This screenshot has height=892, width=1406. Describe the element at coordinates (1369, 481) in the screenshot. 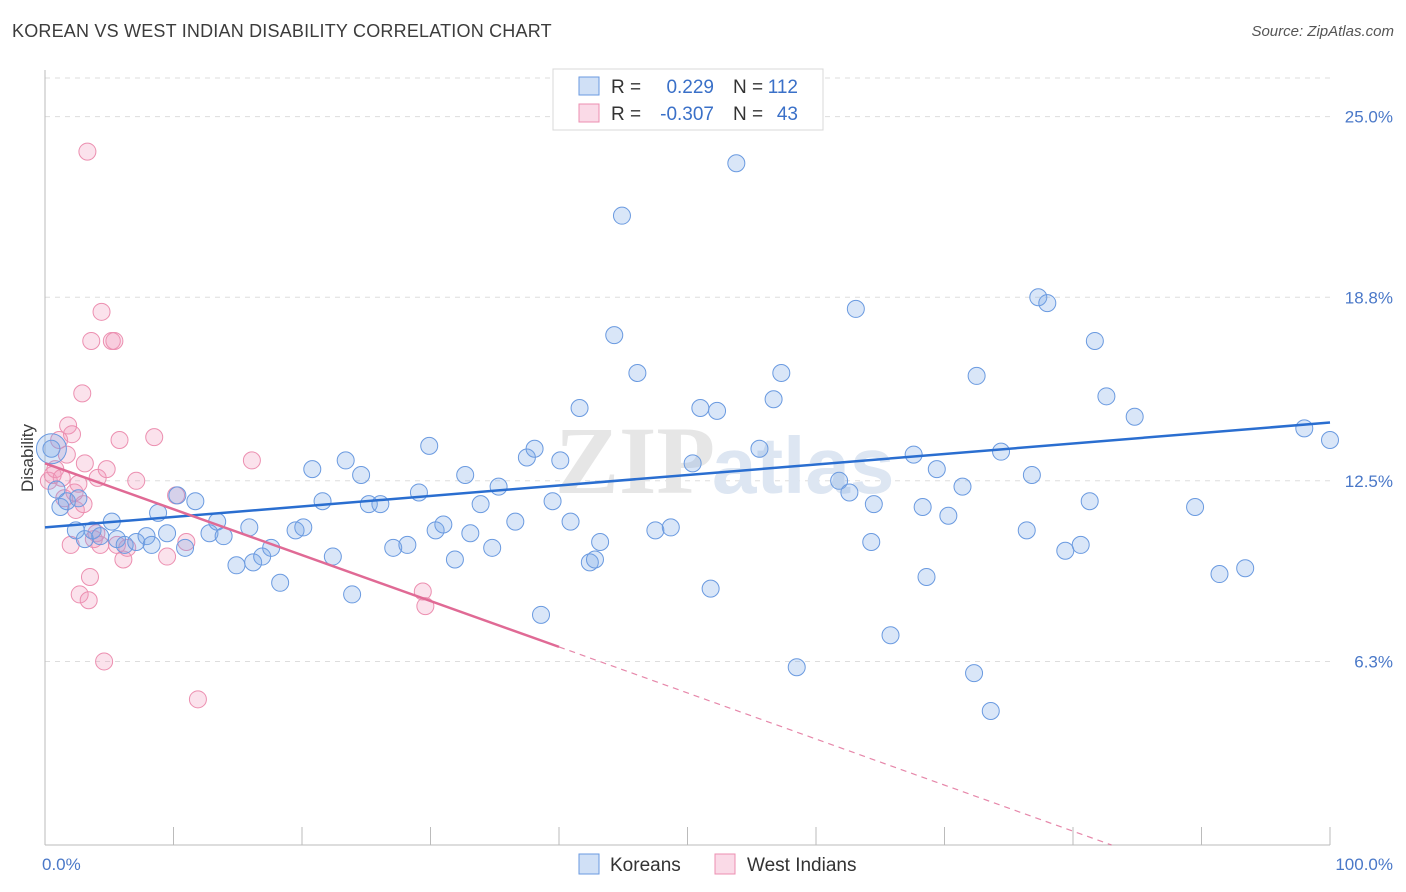

I see `y-tick-label-1: 12.5%` at that location.